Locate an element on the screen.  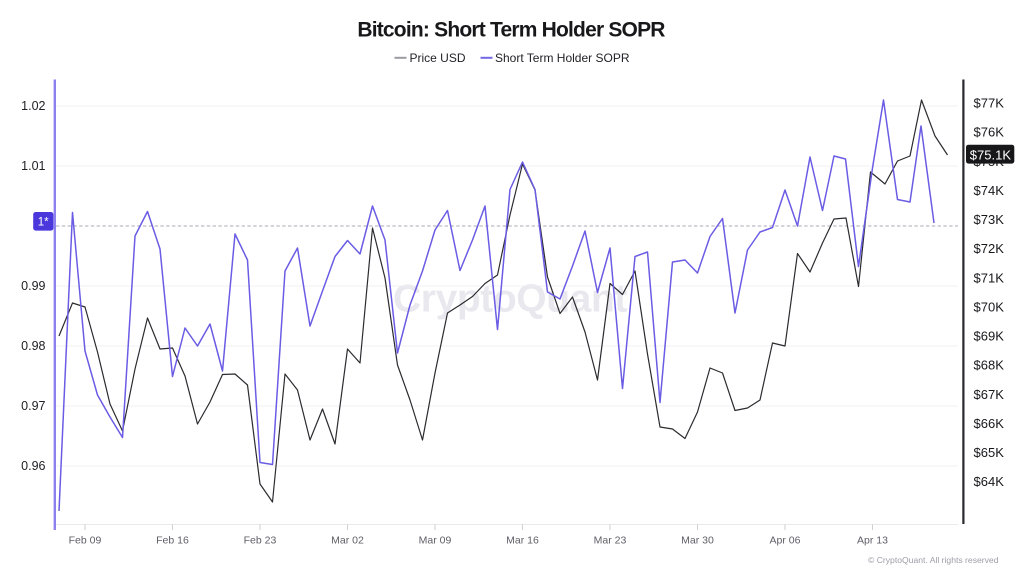
svg-text: $64K is located at coordinates (989, 481).